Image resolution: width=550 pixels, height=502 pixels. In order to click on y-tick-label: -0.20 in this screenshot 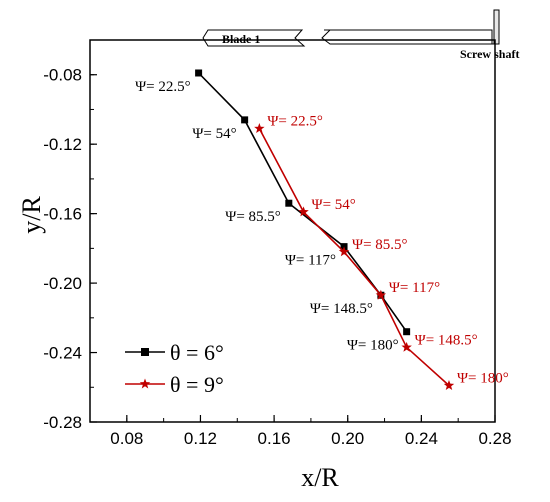, I will do `click(62, 283)`.